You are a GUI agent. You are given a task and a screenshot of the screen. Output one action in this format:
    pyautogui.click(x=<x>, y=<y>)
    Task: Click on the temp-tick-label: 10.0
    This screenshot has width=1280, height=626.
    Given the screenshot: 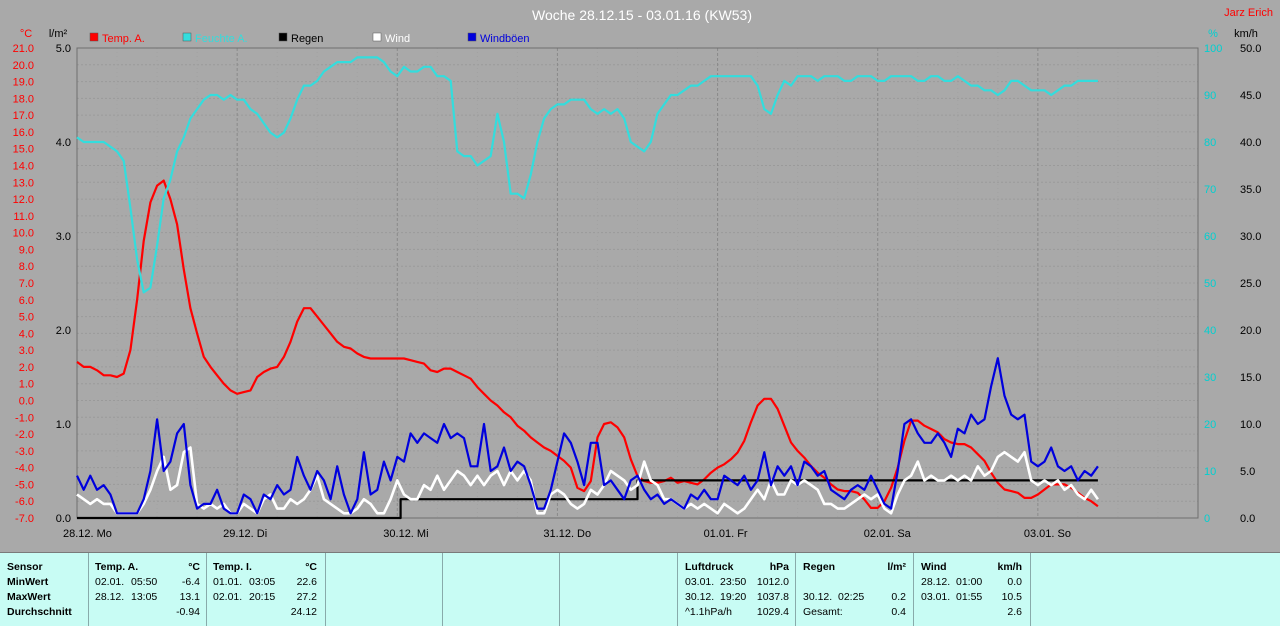 What is the action you would take?
    pyautogui.click(x=23, y=234)
    